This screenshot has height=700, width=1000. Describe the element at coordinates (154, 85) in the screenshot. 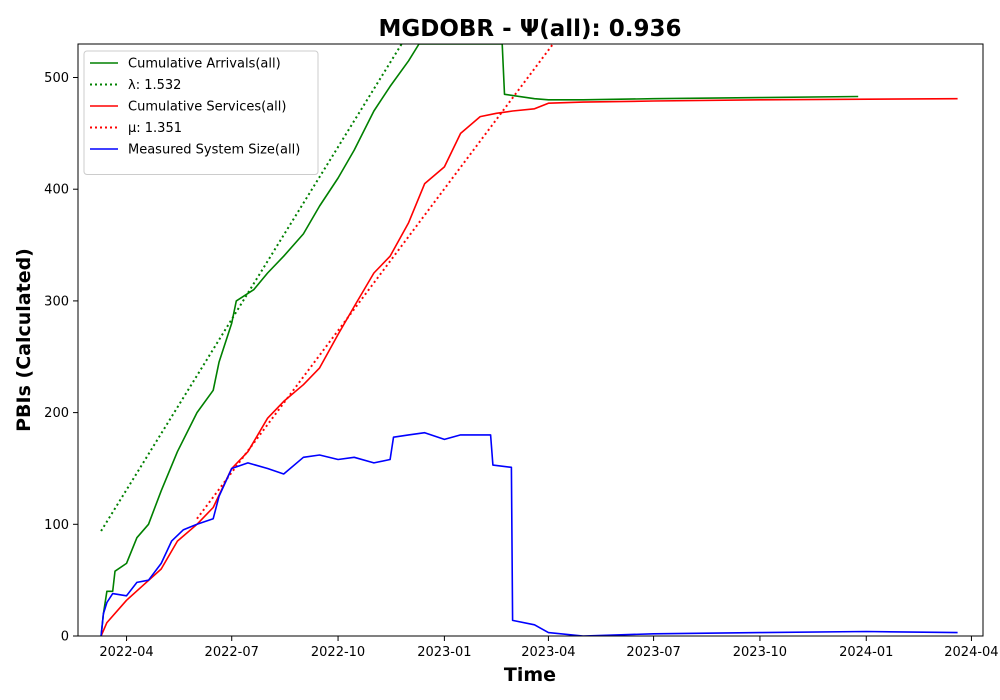

I see `legend-entry: λ: 1.532` at that location.